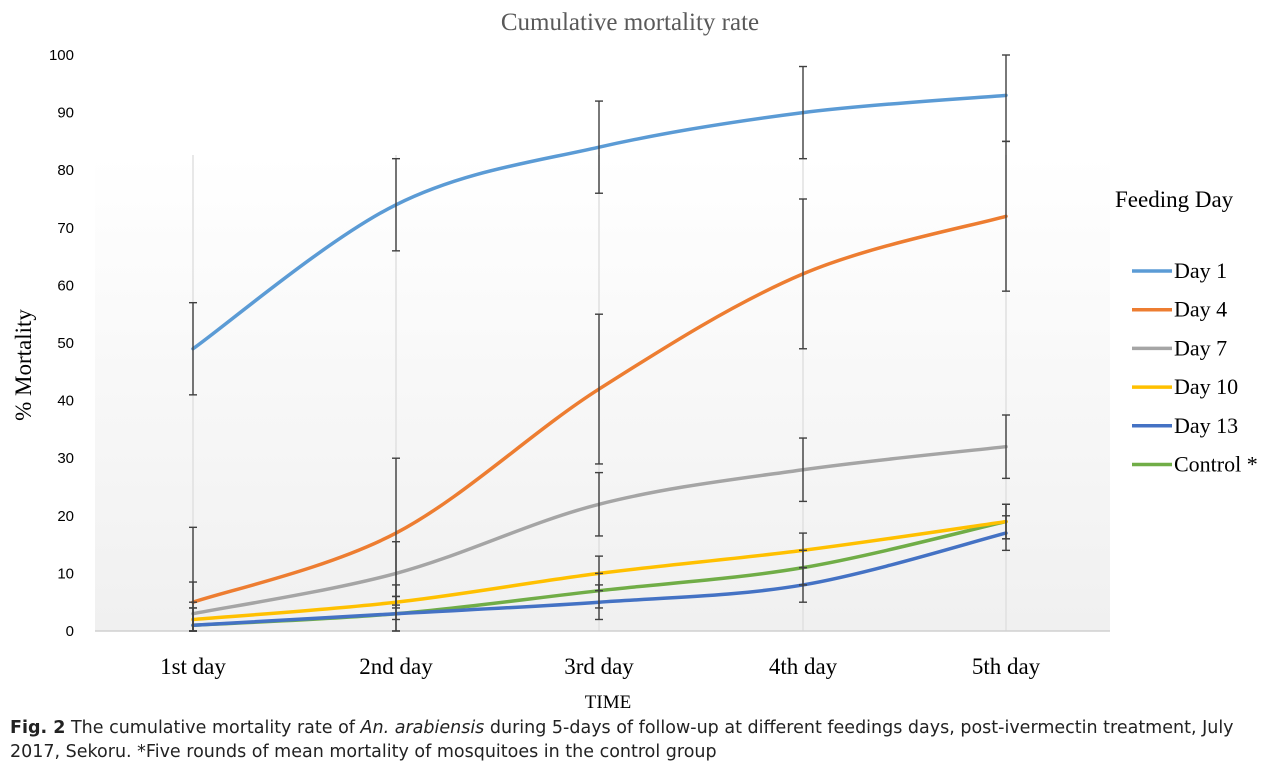 The height and width of the screenshot is (772, 1269). I want to click on y-tick-label: 70, so click(65, 228).